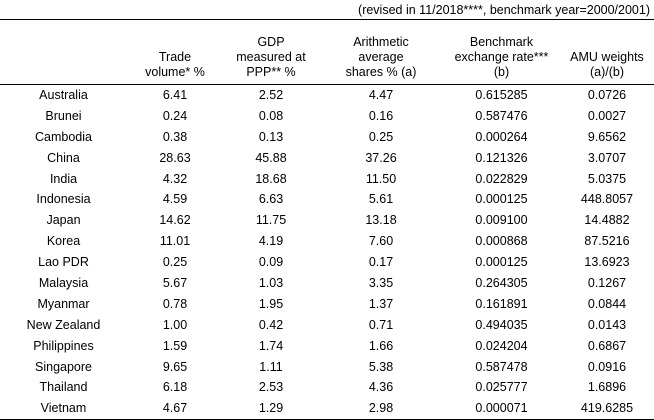 This screenshot has width=654, height=420. What do you see at coordinates (501, 282) in the screenshot?
I see `exchange-rate-cell: 0.264305` at bounding box center [501, 282].